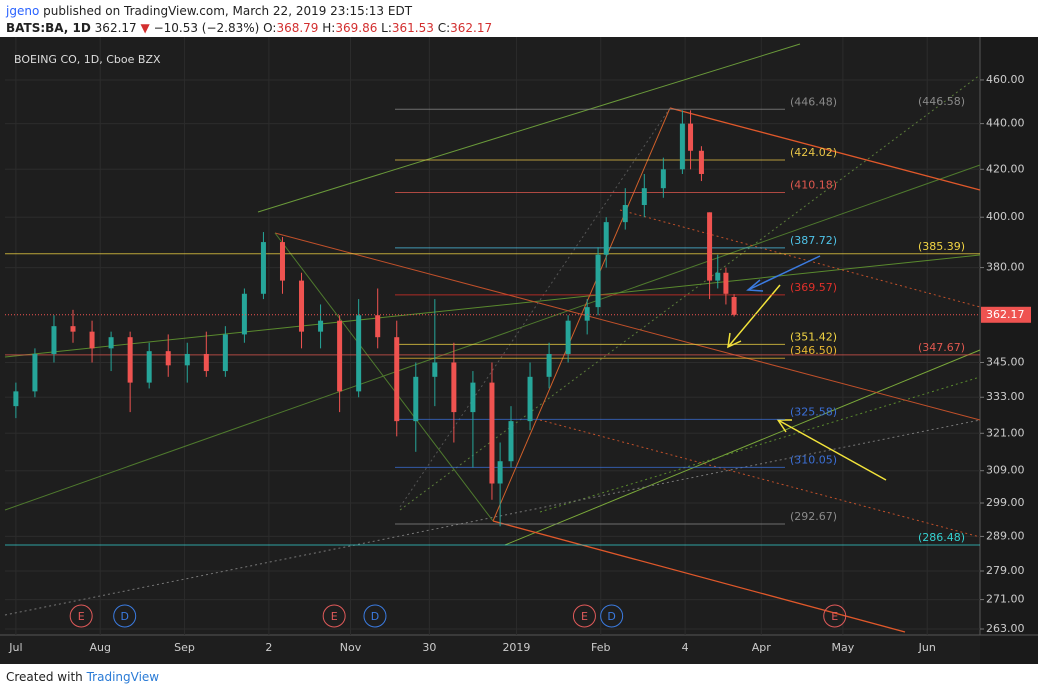 The image size is (1038, 696). What do you see at coordinates (1005, 535) in the screenshot?
I see `y-tick-label: 289.00` at bounding box center [1005, 535].